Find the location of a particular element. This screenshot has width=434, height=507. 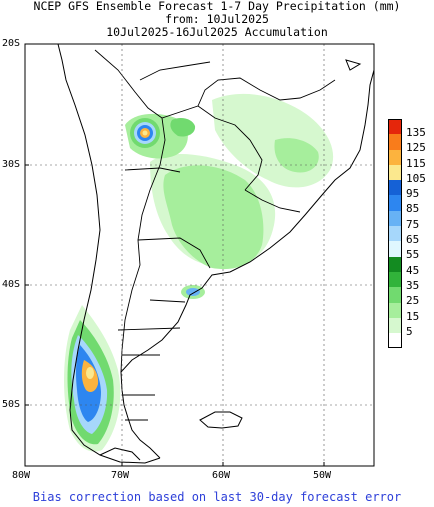

legend-row: 95 is located at coordinates (410, 189).